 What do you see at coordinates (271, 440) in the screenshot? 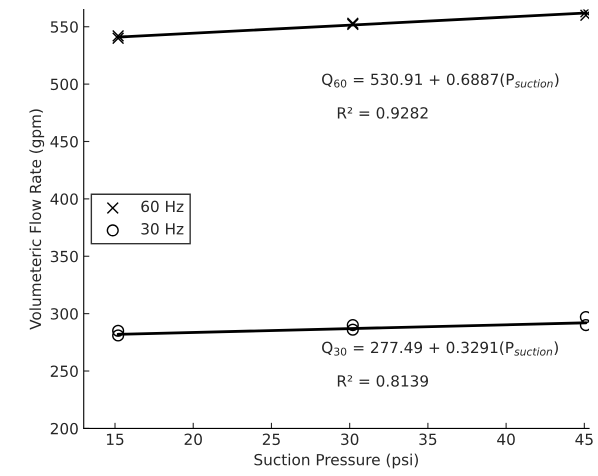
I see `x-tick-label: 25` at bounding box center [271, 440].